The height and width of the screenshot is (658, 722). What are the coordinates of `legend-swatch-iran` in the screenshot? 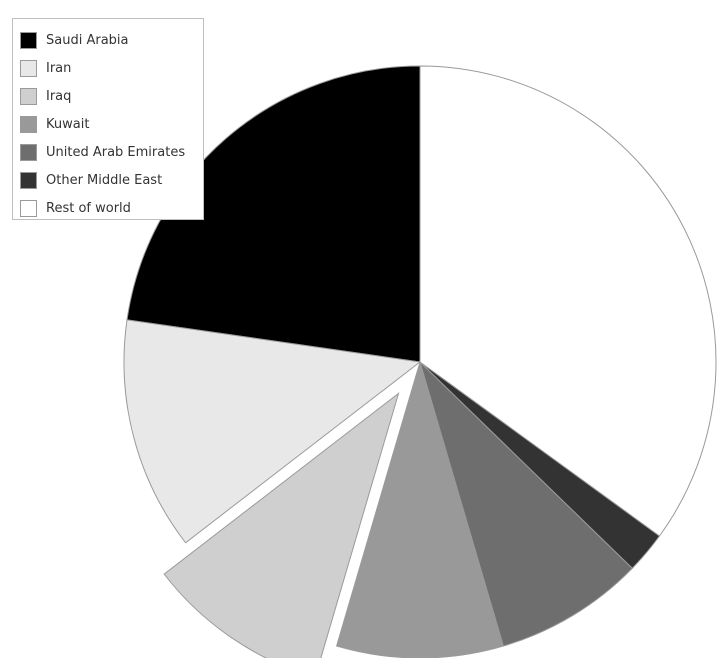 It's located at (28, 68).